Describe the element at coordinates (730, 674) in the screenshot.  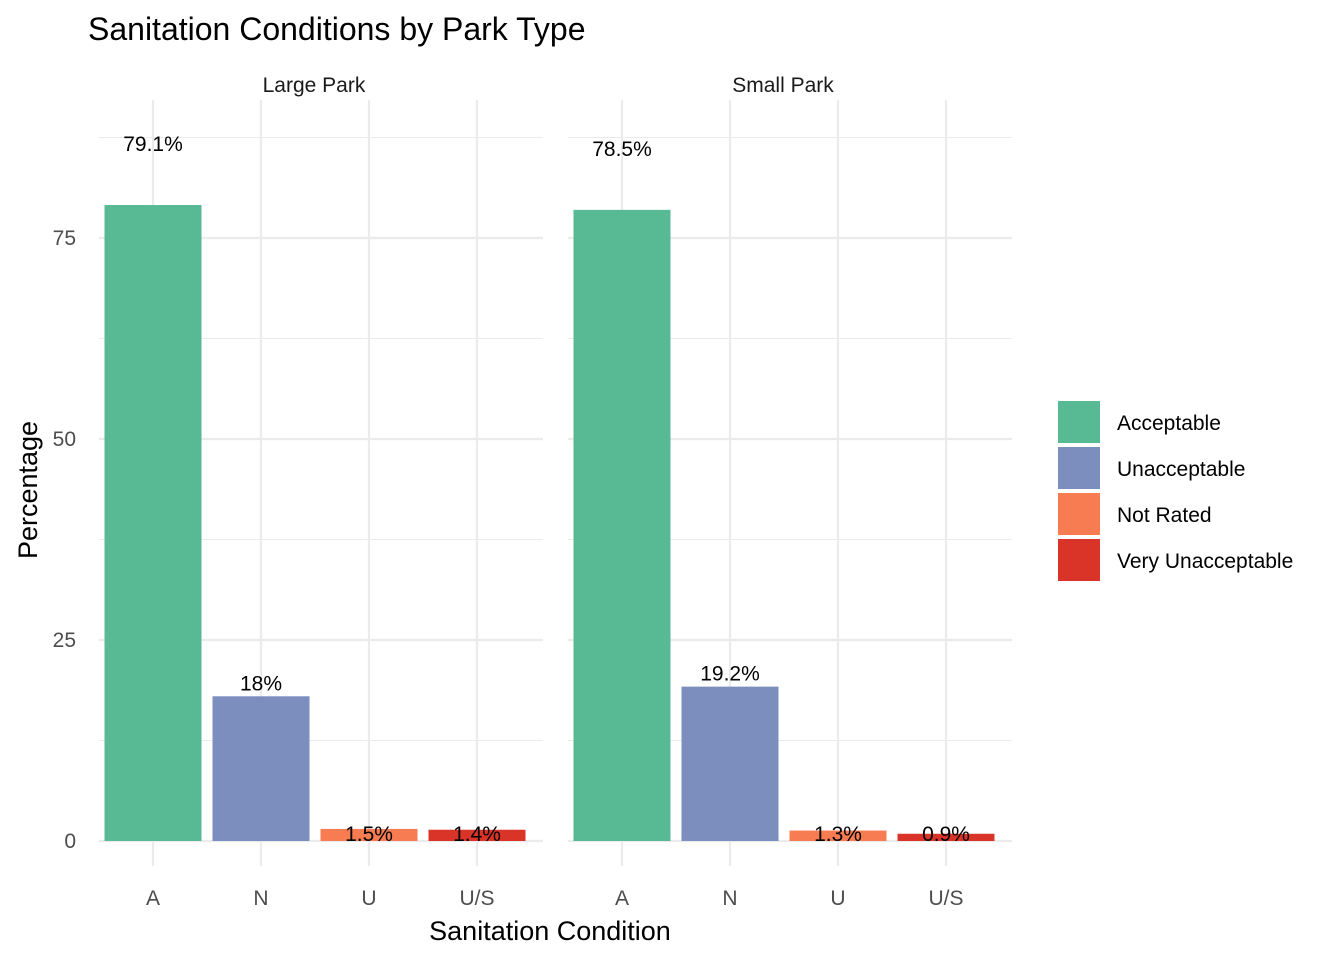
I see `data-label: 19.2%` at that location.